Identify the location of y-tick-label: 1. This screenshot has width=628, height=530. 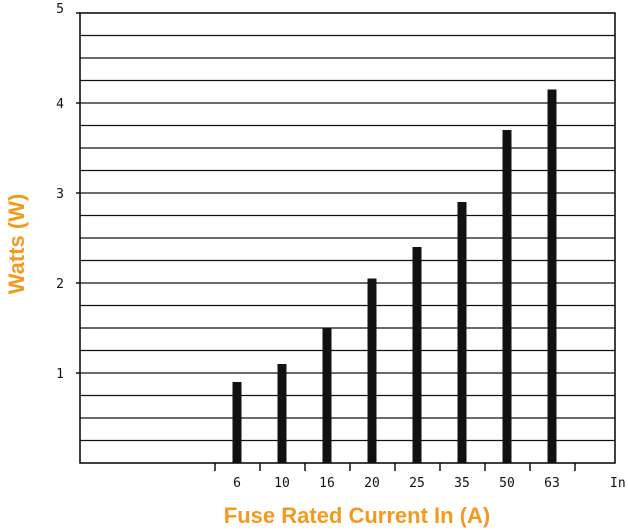
(60, 374).